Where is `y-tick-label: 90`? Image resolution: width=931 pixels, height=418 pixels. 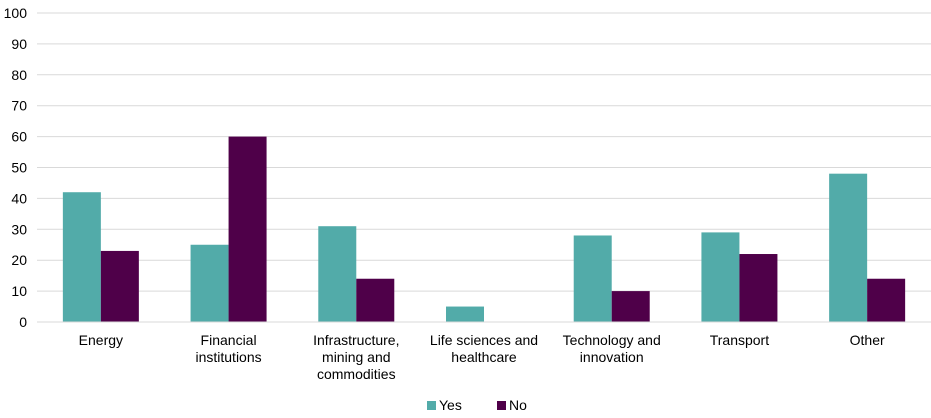 y-tick-label: 90 is located at coordinates (19, 44).